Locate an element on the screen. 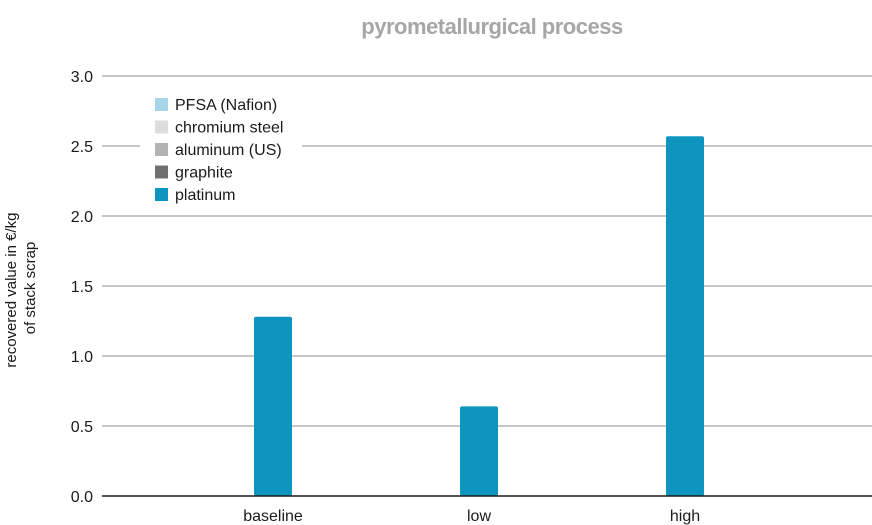 Image resolution: width=872 pixels, height=525 pixels. y-axis-ticks: 0.0 0.5 1.0 1.5 2.0 2.5 3.0 is located at coordinates (82, 287).